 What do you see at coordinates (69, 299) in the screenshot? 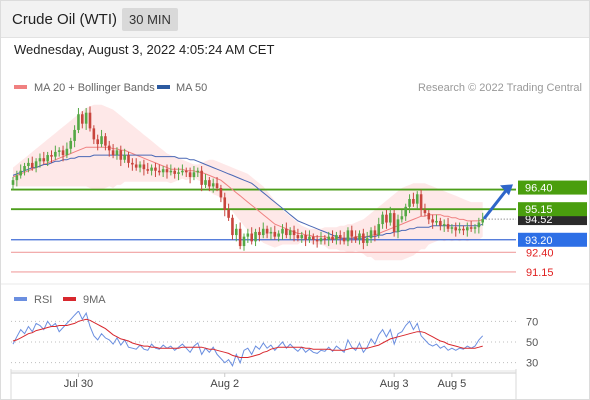
I see `rsi-ma-legend-swatch` at bounding box center [69, 299].